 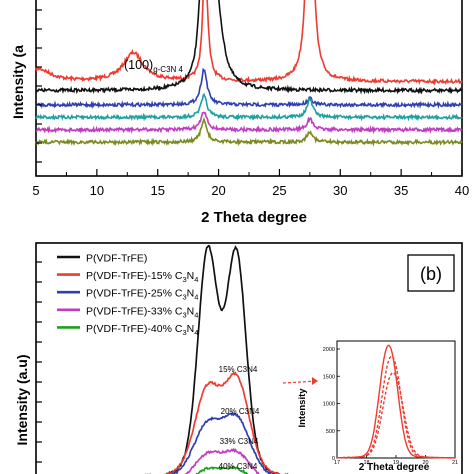 I want to click on inset-x-tick-label: 21, so click(x=455, y=463).